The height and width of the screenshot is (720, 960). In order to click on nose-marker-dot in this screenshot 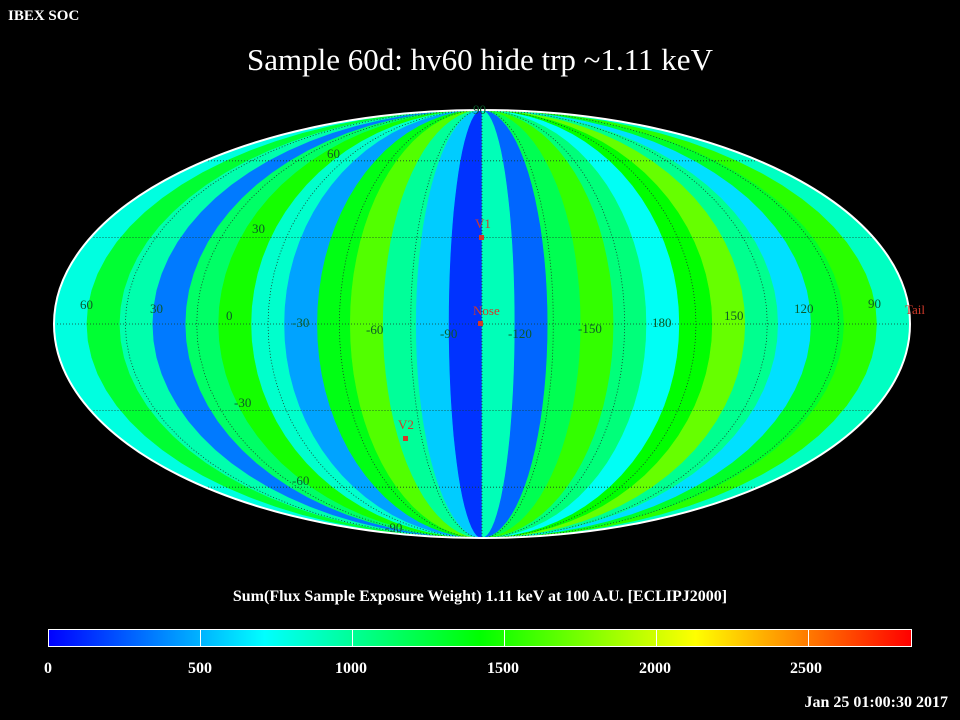, I will do `click(480, 323)`.